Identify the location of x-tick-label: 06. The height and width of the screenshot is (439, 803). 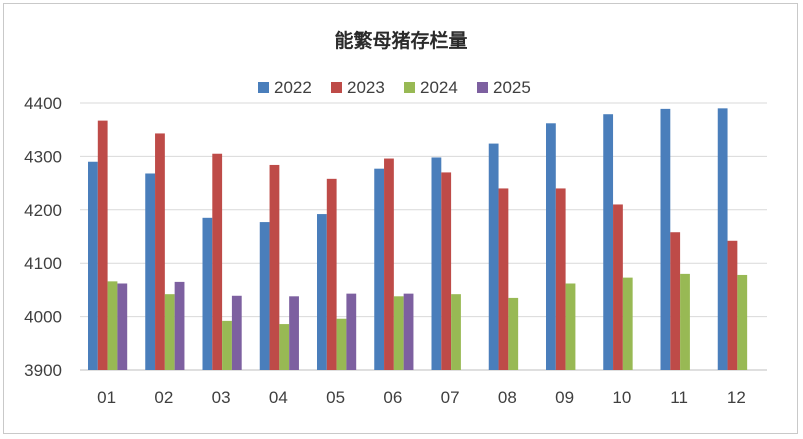
(392, 397).